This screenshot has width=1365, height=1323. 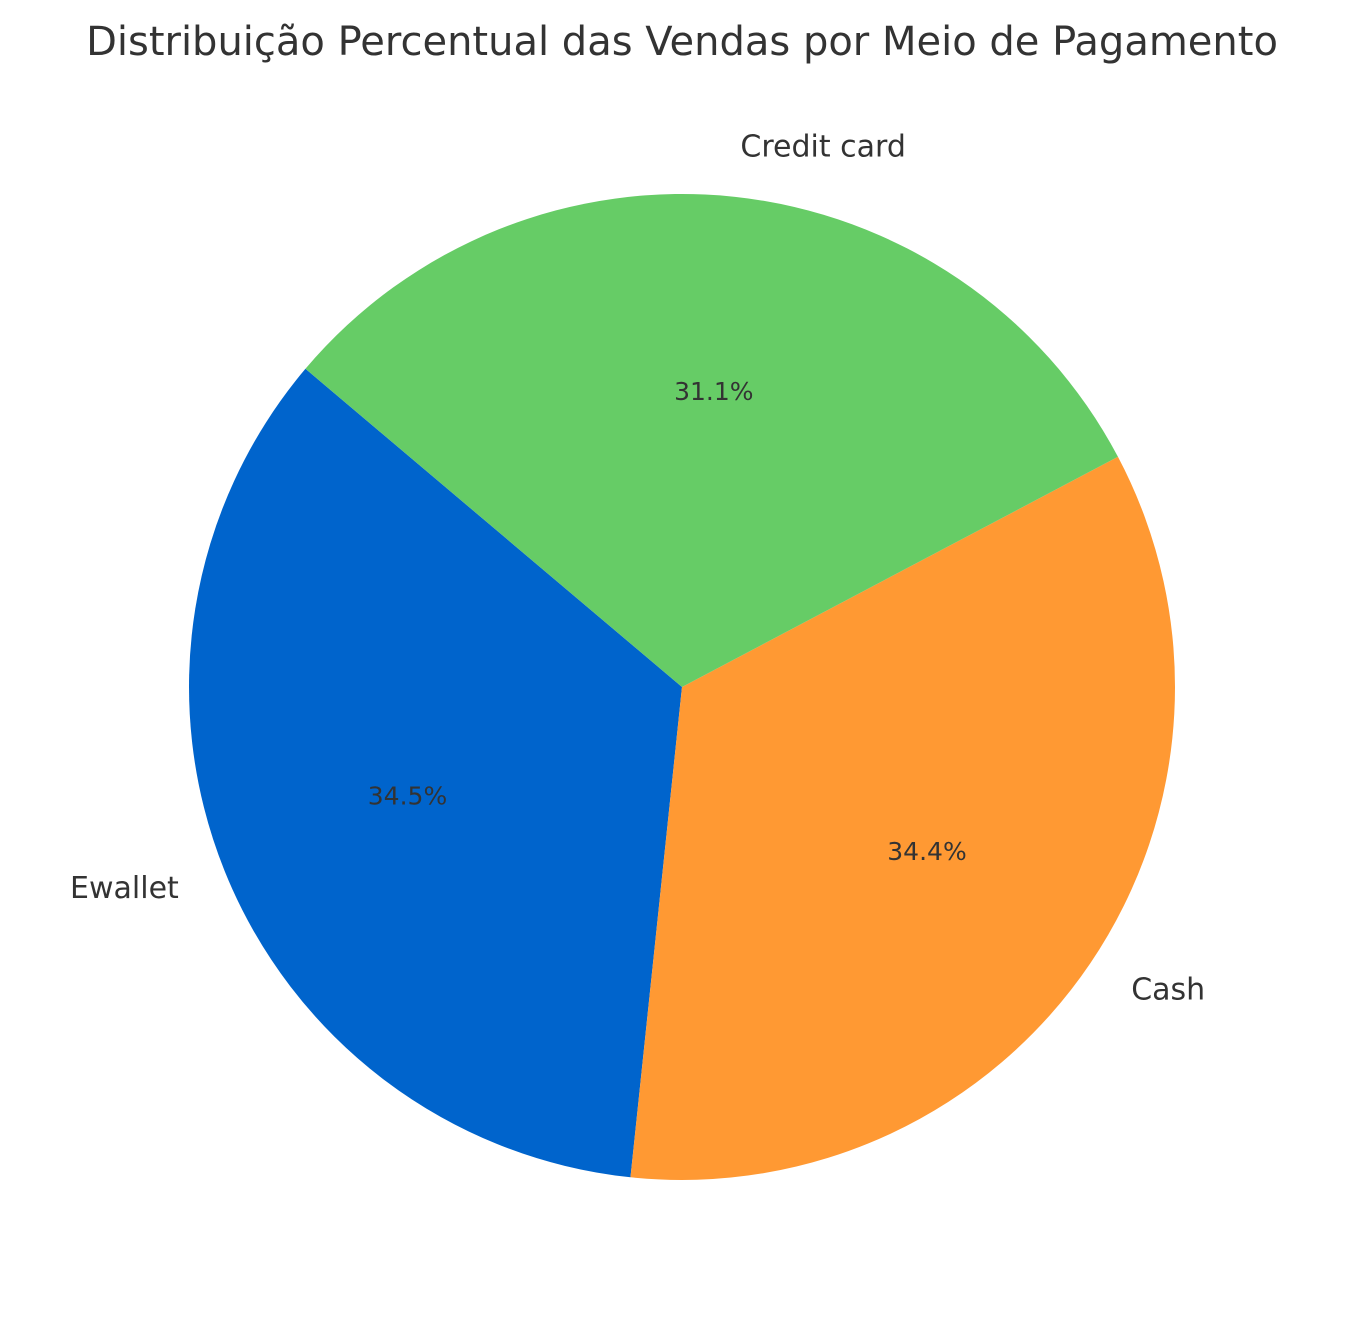 I want to click on slice-percent-label: 34.5%, so click(x=407, y=795).